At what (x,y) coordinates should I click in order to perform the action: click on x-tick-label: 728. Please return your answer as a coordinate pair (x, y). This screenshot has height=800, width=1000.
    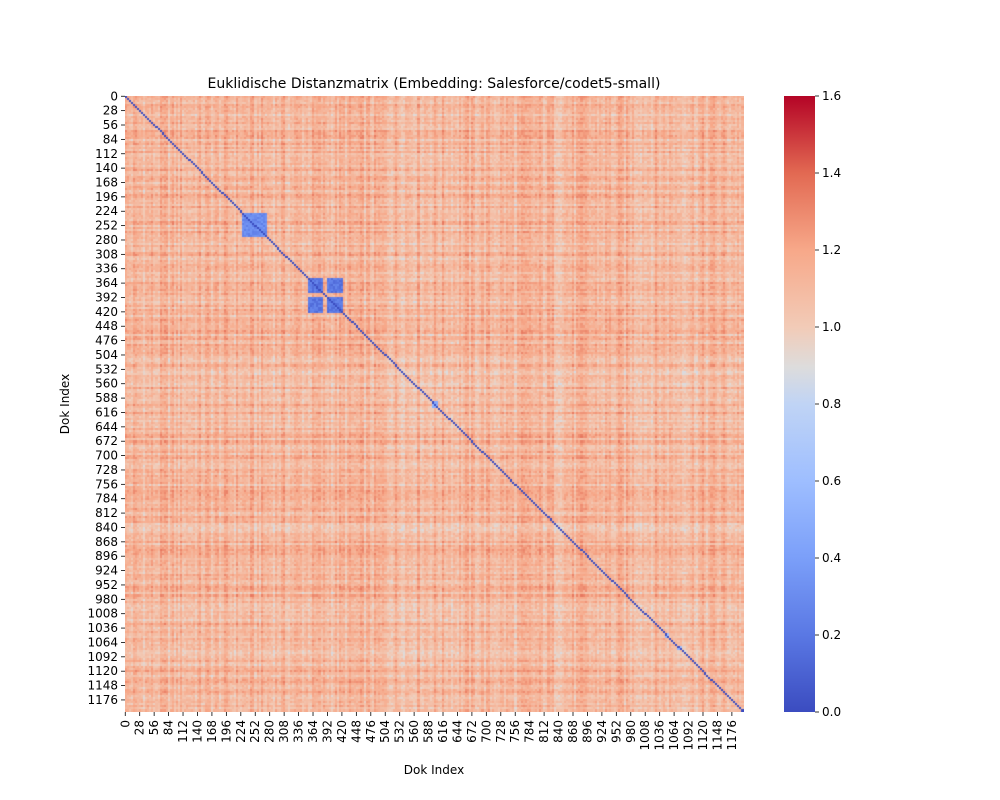
    Looking at the image, I should click on (501, 731).